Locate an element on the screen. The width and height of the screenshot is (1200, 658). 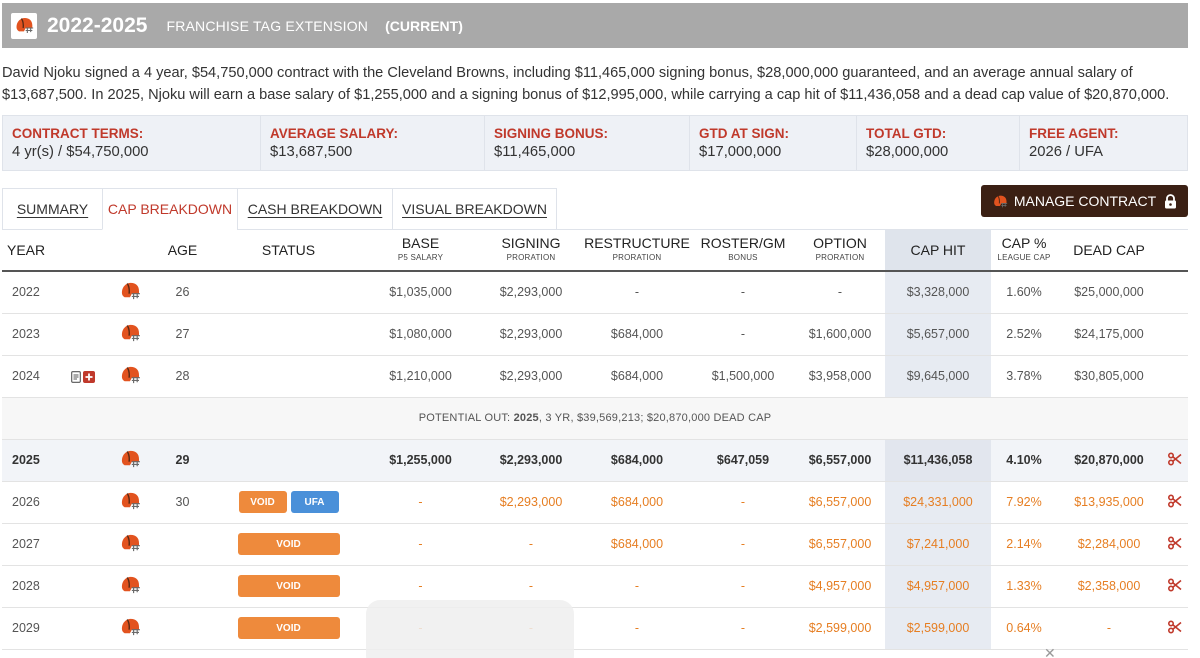
col-age: AGE is located at coordinates (182, 251).